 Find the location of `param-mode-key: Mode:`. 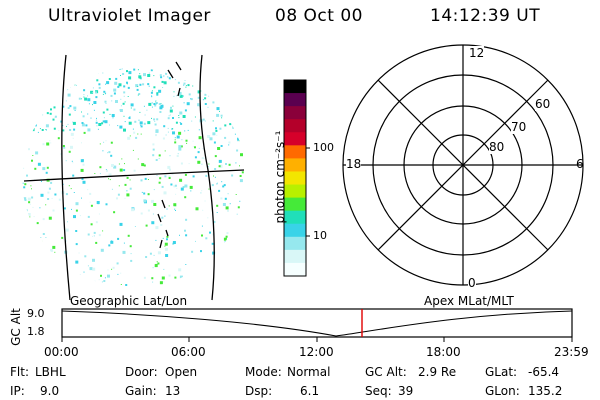

param-mode-key: Mode: is located at coordinates (263, 372).